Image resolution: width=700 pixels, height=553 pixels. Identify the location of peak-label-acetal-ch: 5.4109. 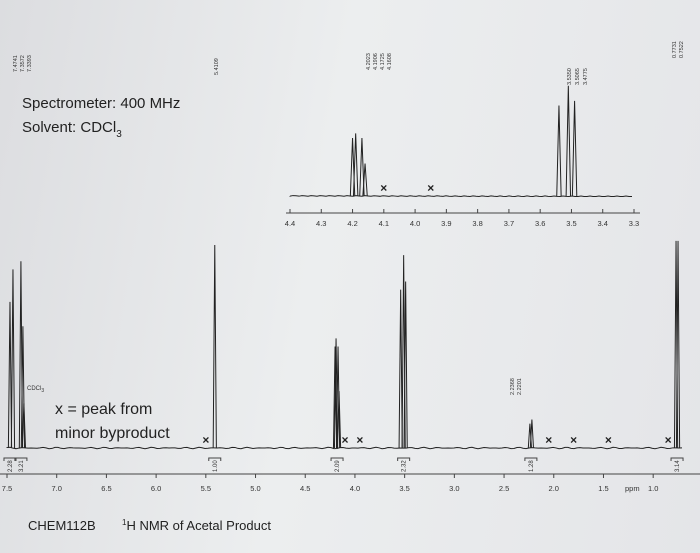
(217, 66).